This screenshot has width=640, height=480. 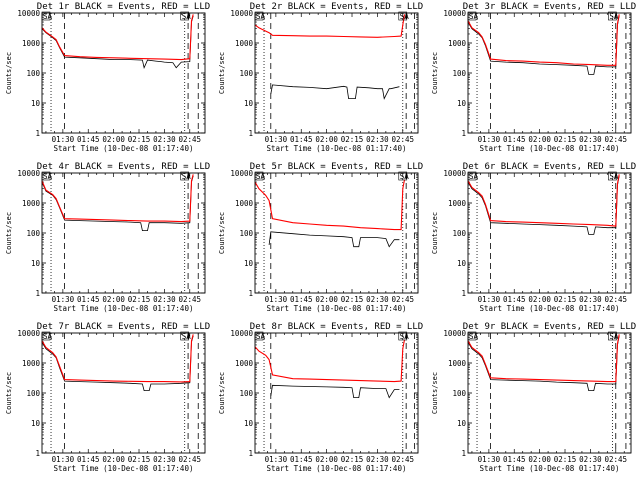 What do you see at coordinates (336, 167) in the screenshot?
I see `panel-title: Det 5r BLACK = Events, RED = LLD` at bounding box center [336, 167].